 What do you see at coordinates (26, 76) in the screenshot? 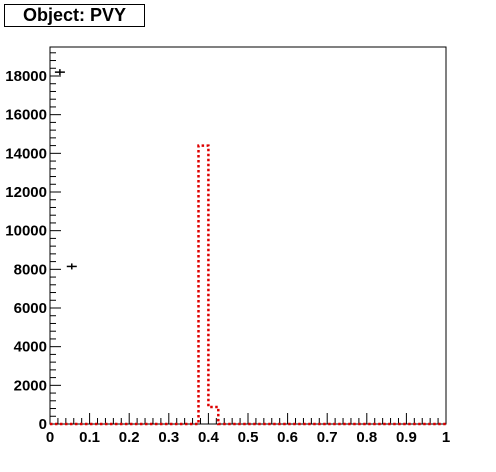
I see `y-tick-label: 18000` at bounding box center [26, 76].